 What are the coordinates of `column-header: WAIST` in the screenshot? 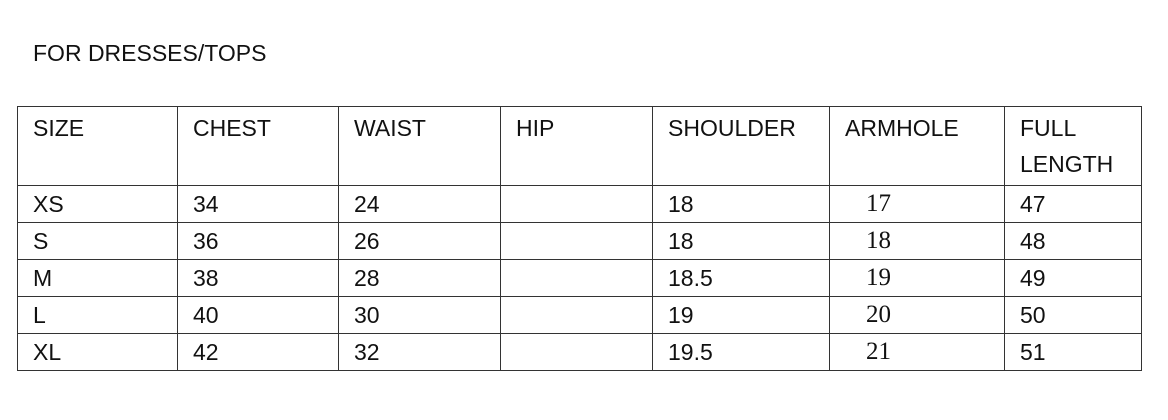 It's located at (419, 146).